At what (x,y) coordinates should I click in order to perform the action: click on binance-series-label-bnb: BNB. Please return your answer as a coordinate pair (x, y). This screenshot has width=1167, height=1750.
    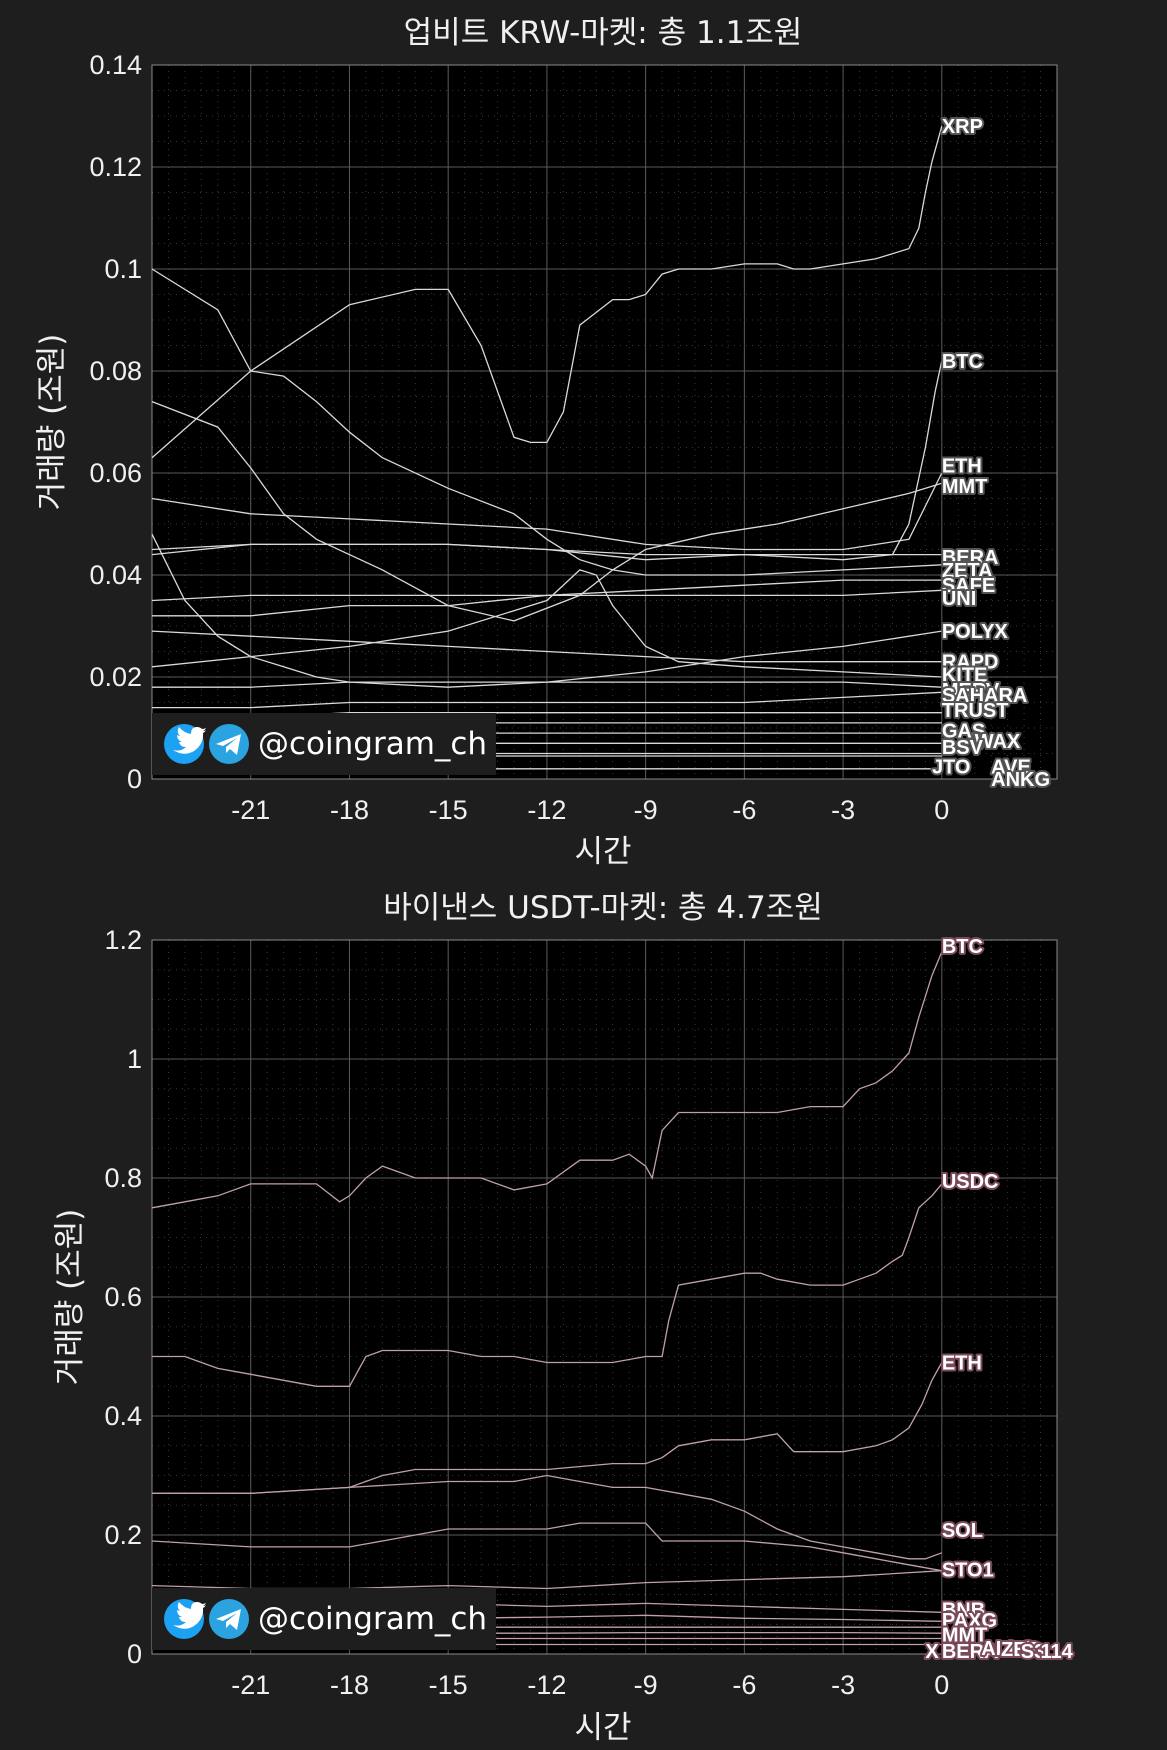
    Looking at the image, I should click on (963, 1610).